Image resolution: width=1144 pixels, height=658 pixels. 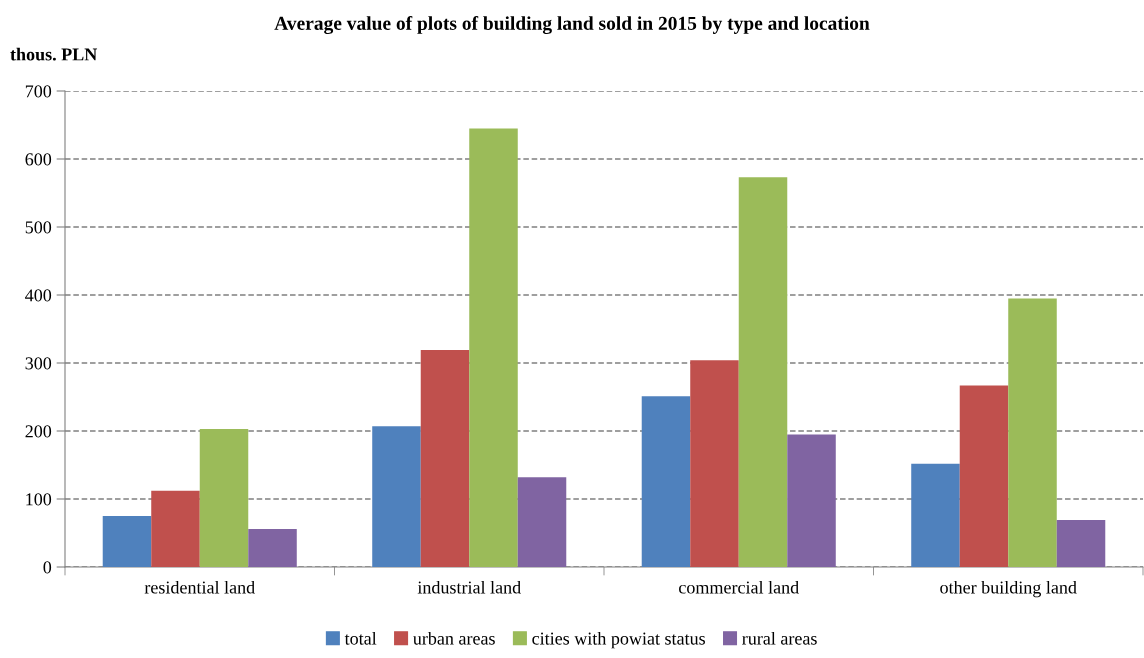 What do you see at coordinates (779, 638) in the screenshot?
I see `legend-label: rural areas` at bounding box center [779, 638].